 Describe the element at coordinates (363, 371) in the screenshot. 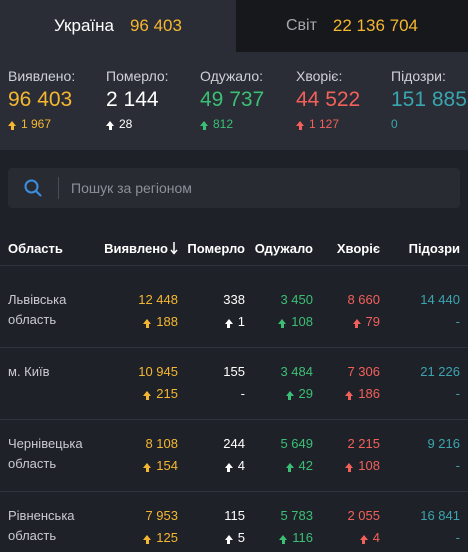

I see `cell-value: 7 306` at that location.